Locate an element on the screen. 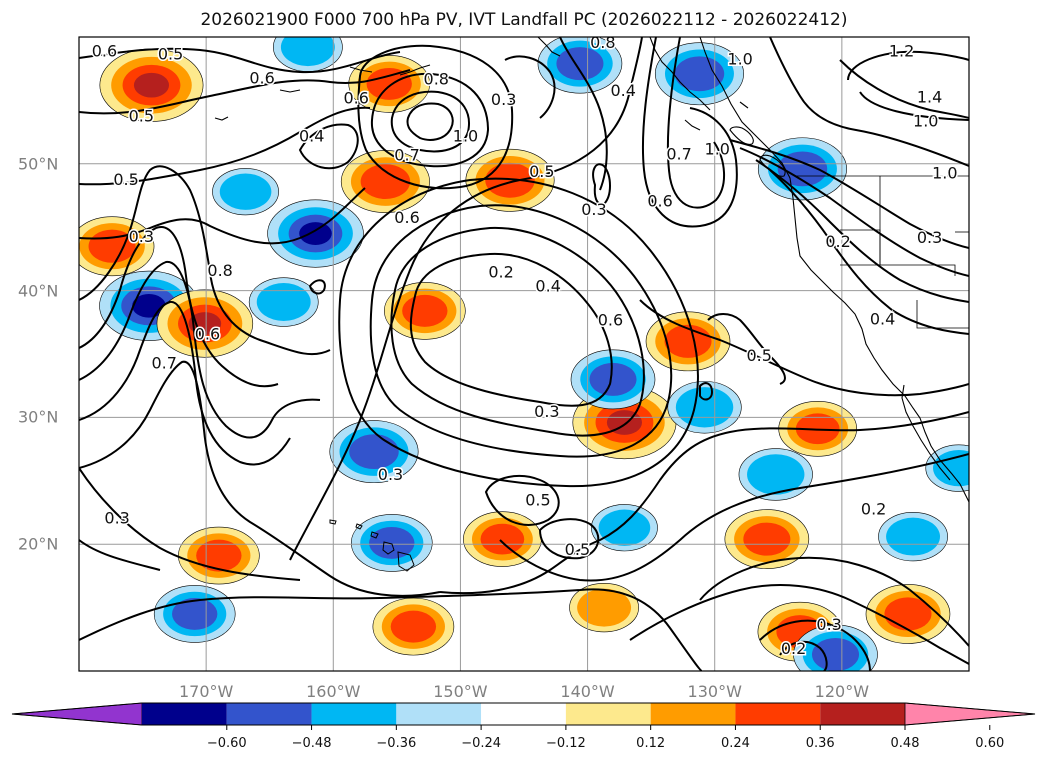  colorbar-tick-label: −0.60 is located at coordinates (226, 743).